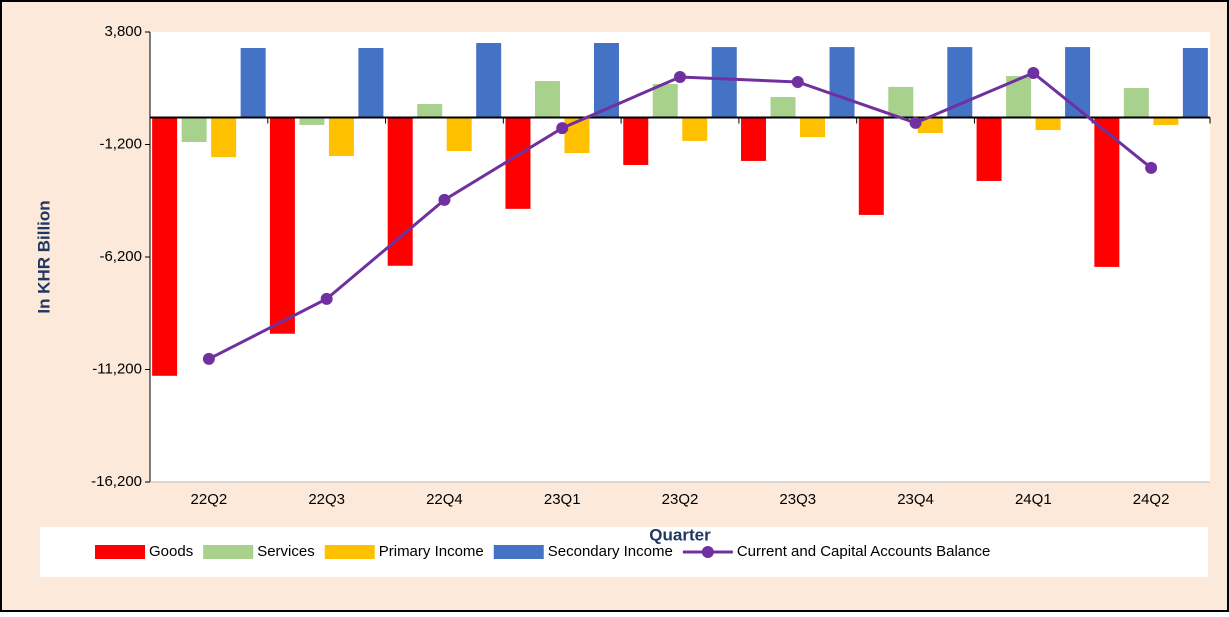 The width and height of the screenshot is (1229, 617). Describe the element at coordinates (707, 552) in the screenshot. I see `legend-marker` at that location.